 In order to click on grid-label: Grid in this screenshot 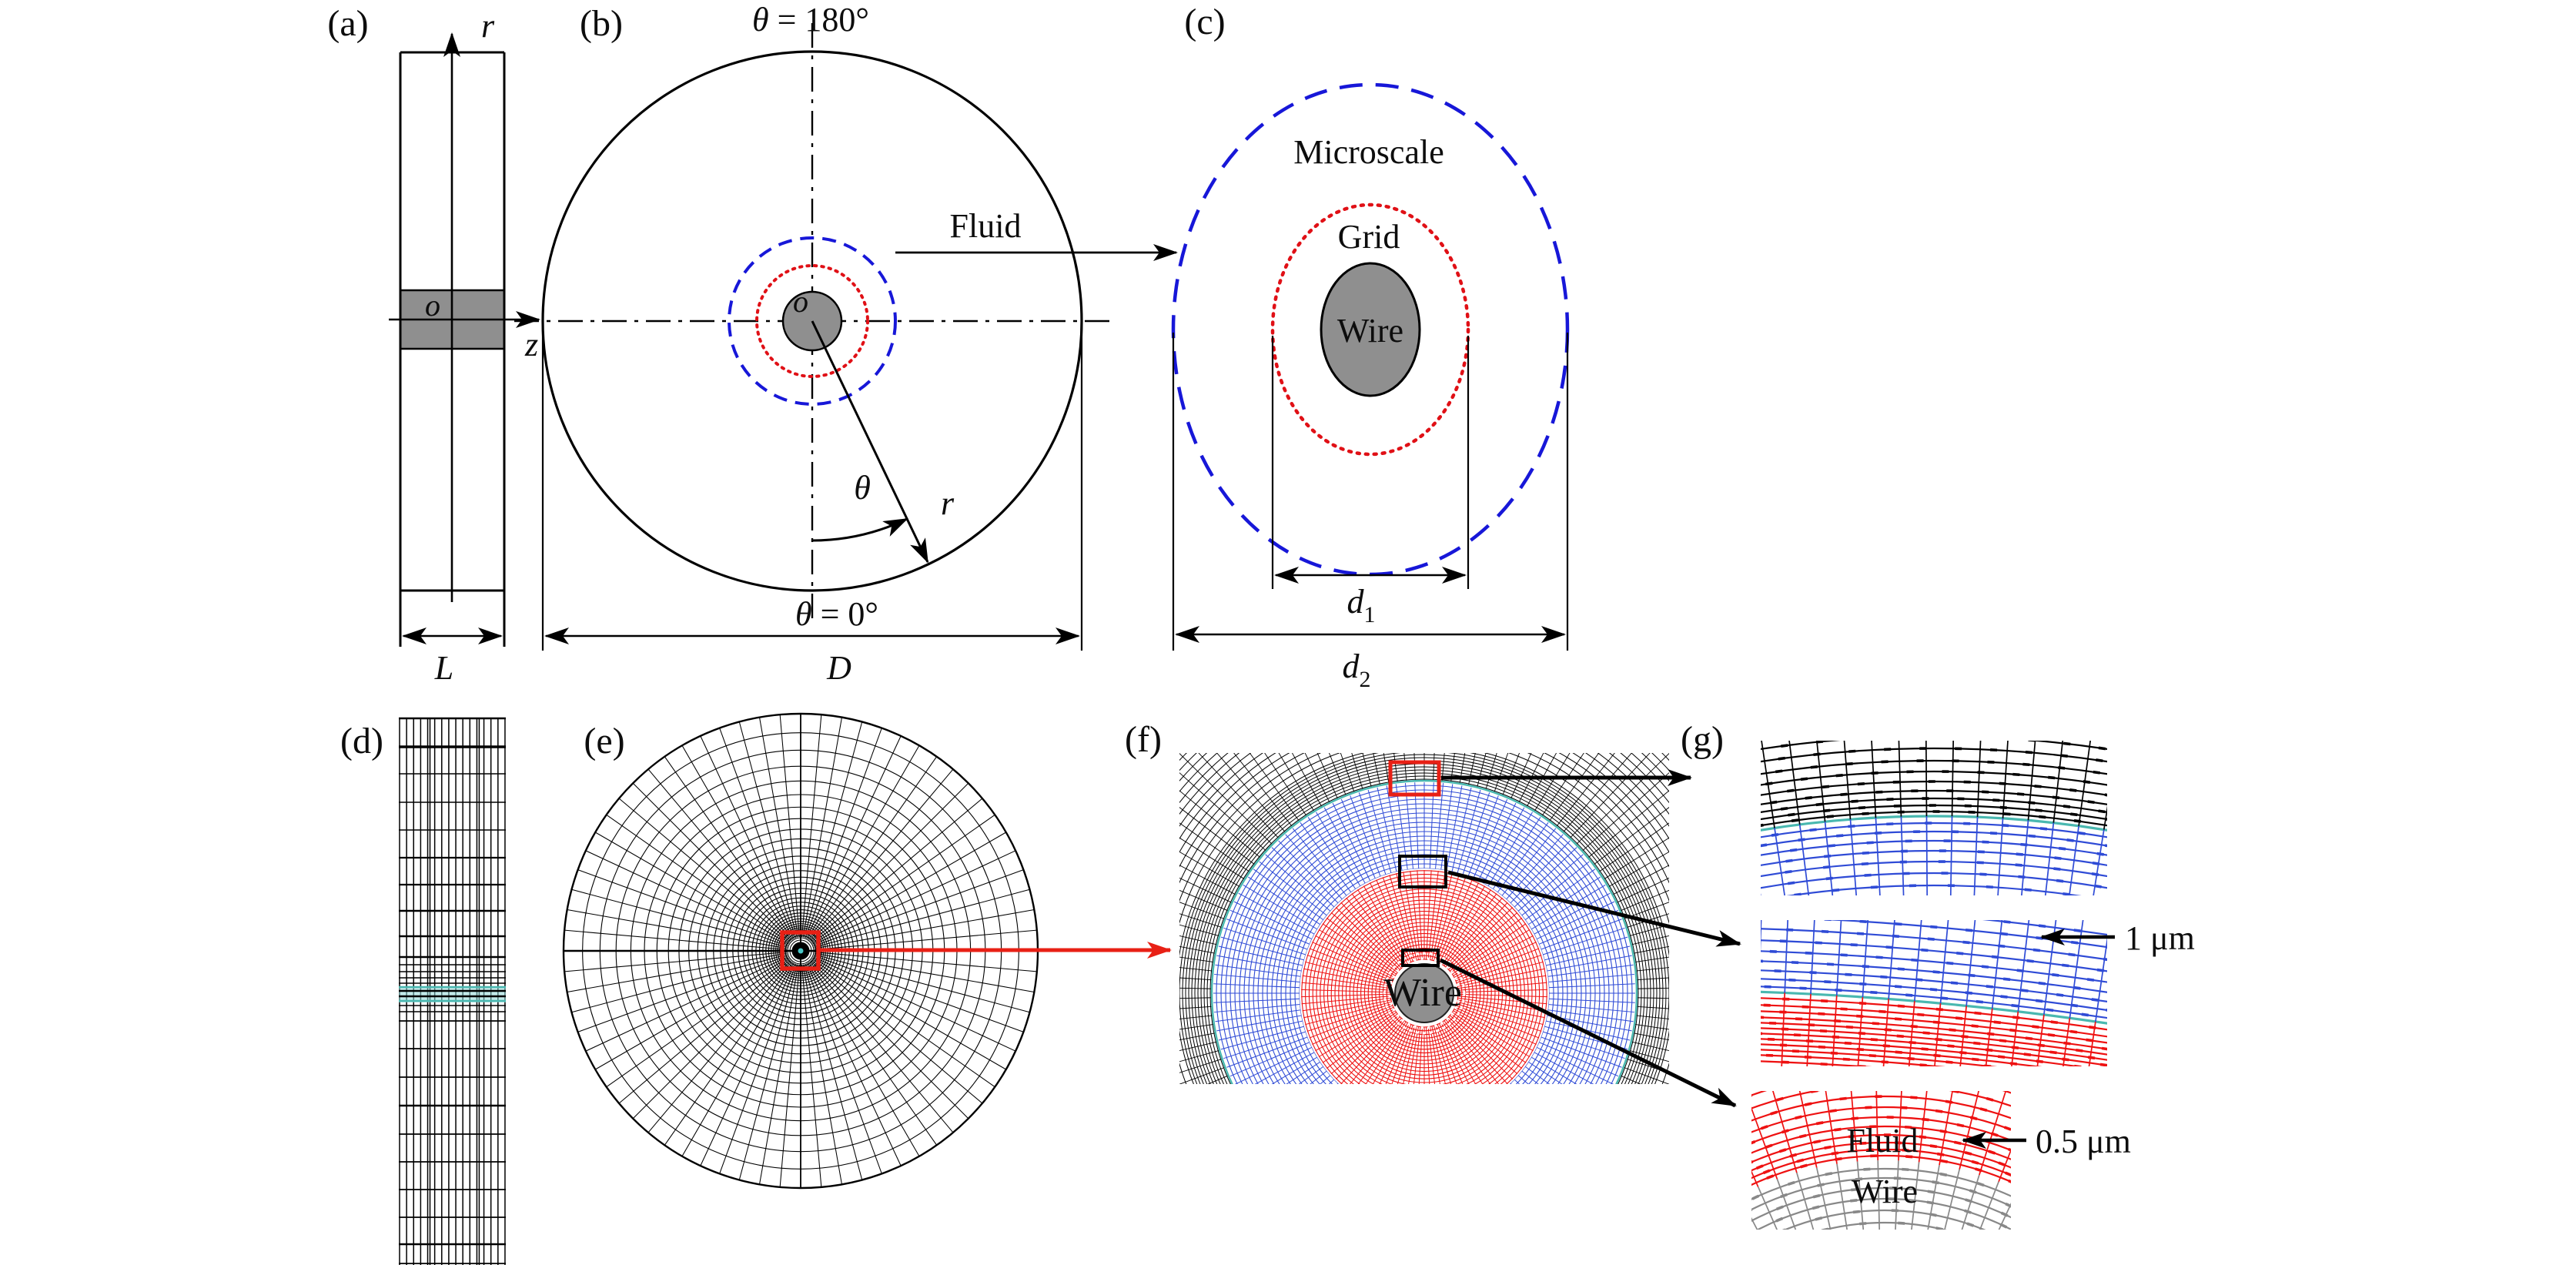, I will do `click(1369, 237)`.